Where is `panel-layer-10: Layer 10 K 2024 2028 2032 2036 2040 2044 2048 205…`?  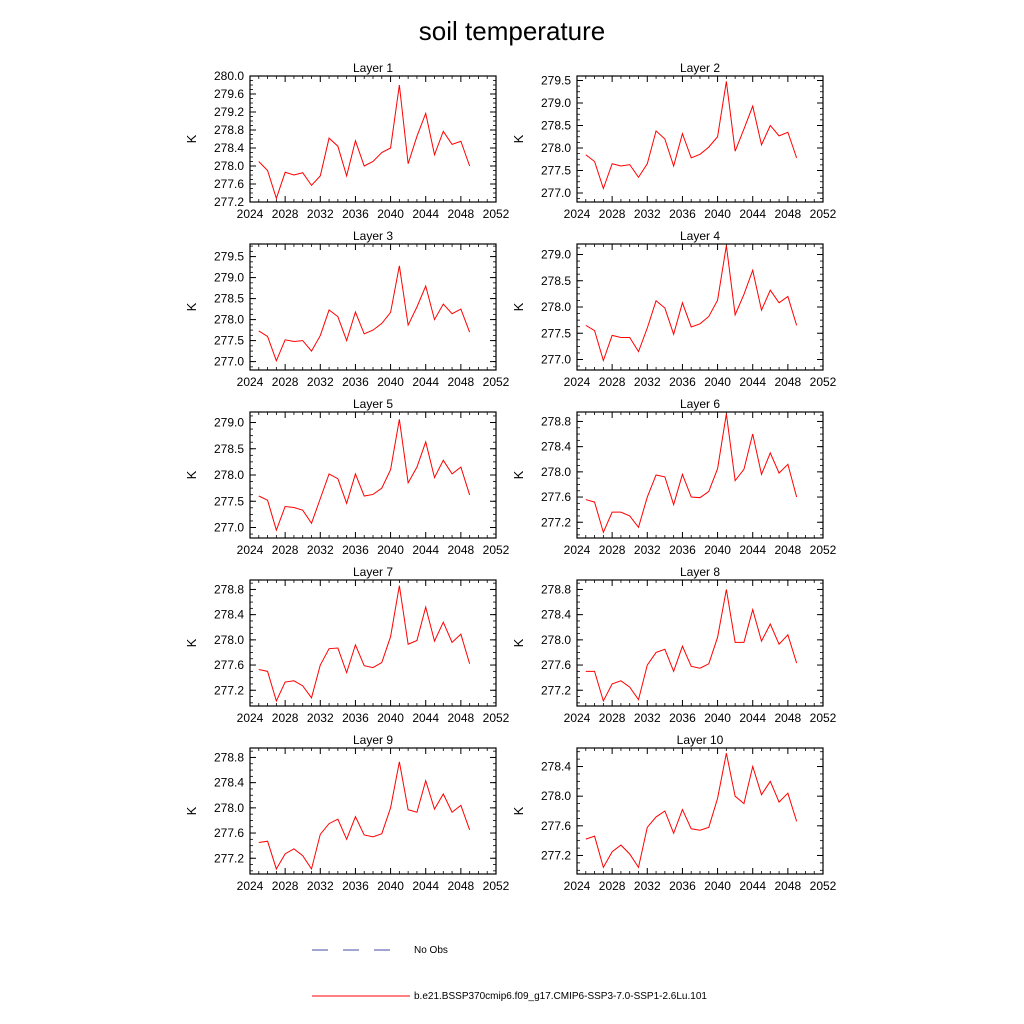
panel-layer-10: Layer 10 K 2024 2028 2032 2036 2040 2044 2048 205… is located at coordinates (674, 813).